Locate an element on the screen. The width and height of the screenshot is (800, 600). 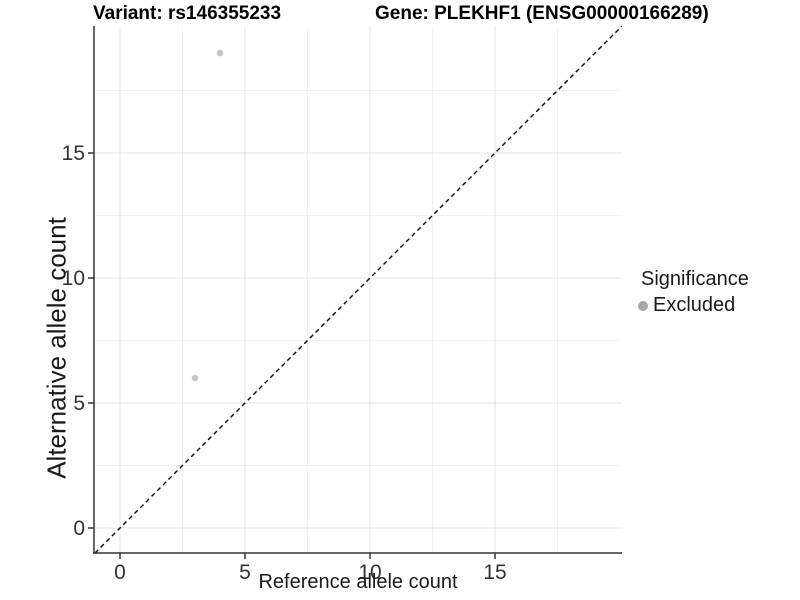
plot-title-gene: Gene: PLEKHF1 (ENSG00000166289) is located at coordinates (542, 13).